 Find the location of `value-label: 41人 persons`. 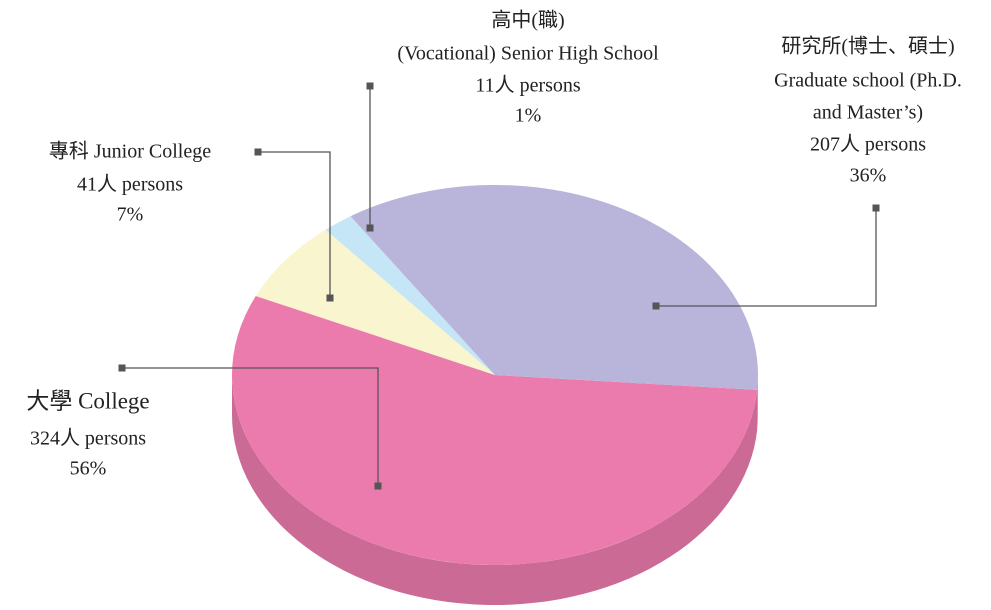

value-label: 41人 persons is located at coordinates (130, 184).